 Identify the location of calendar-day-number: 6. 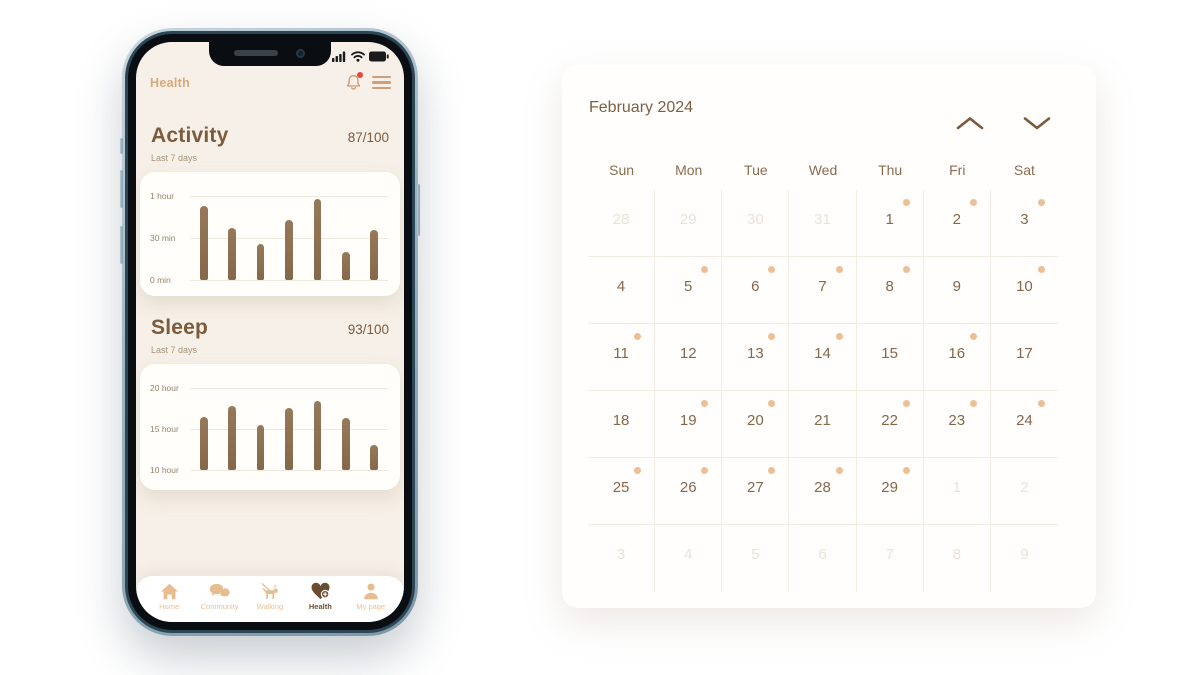
(755, 286).